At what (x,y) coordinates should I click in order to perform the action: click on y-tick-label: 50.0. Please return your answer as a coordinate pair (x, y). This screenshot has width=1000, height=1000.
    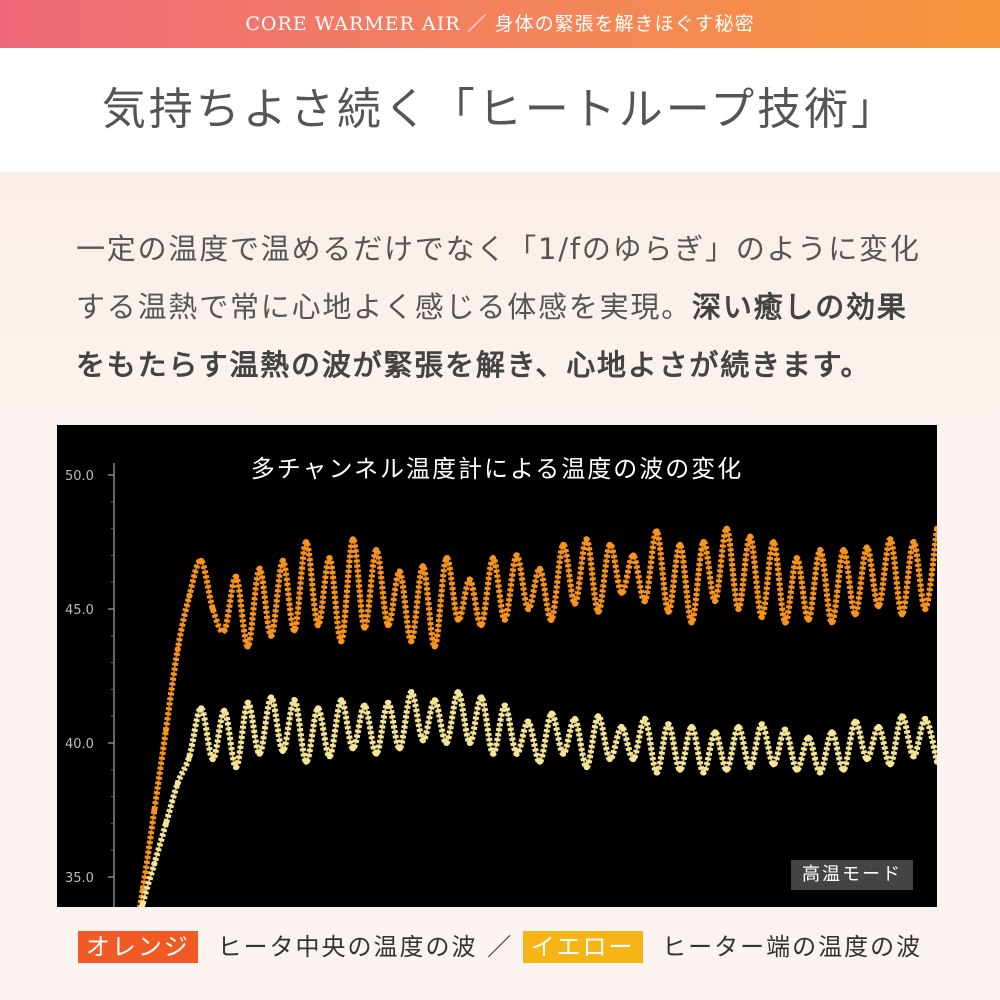
    Looking at the image, I should click on (79, 476).